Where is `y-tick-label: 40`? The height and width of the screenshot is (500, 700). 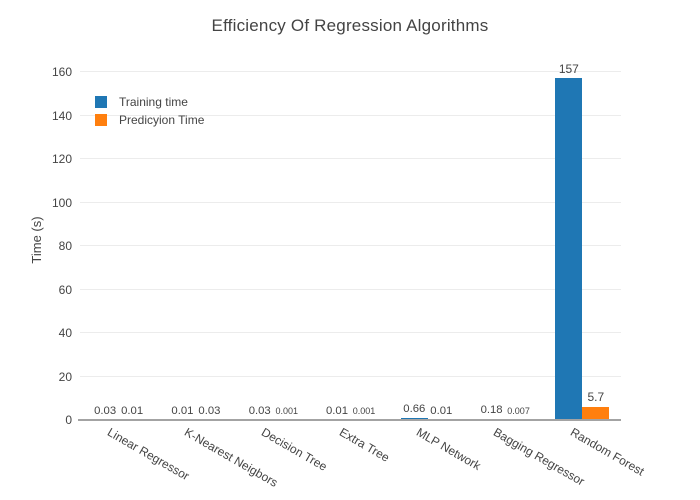
y-tick-label: 40 is located at coordinates (65, 333).